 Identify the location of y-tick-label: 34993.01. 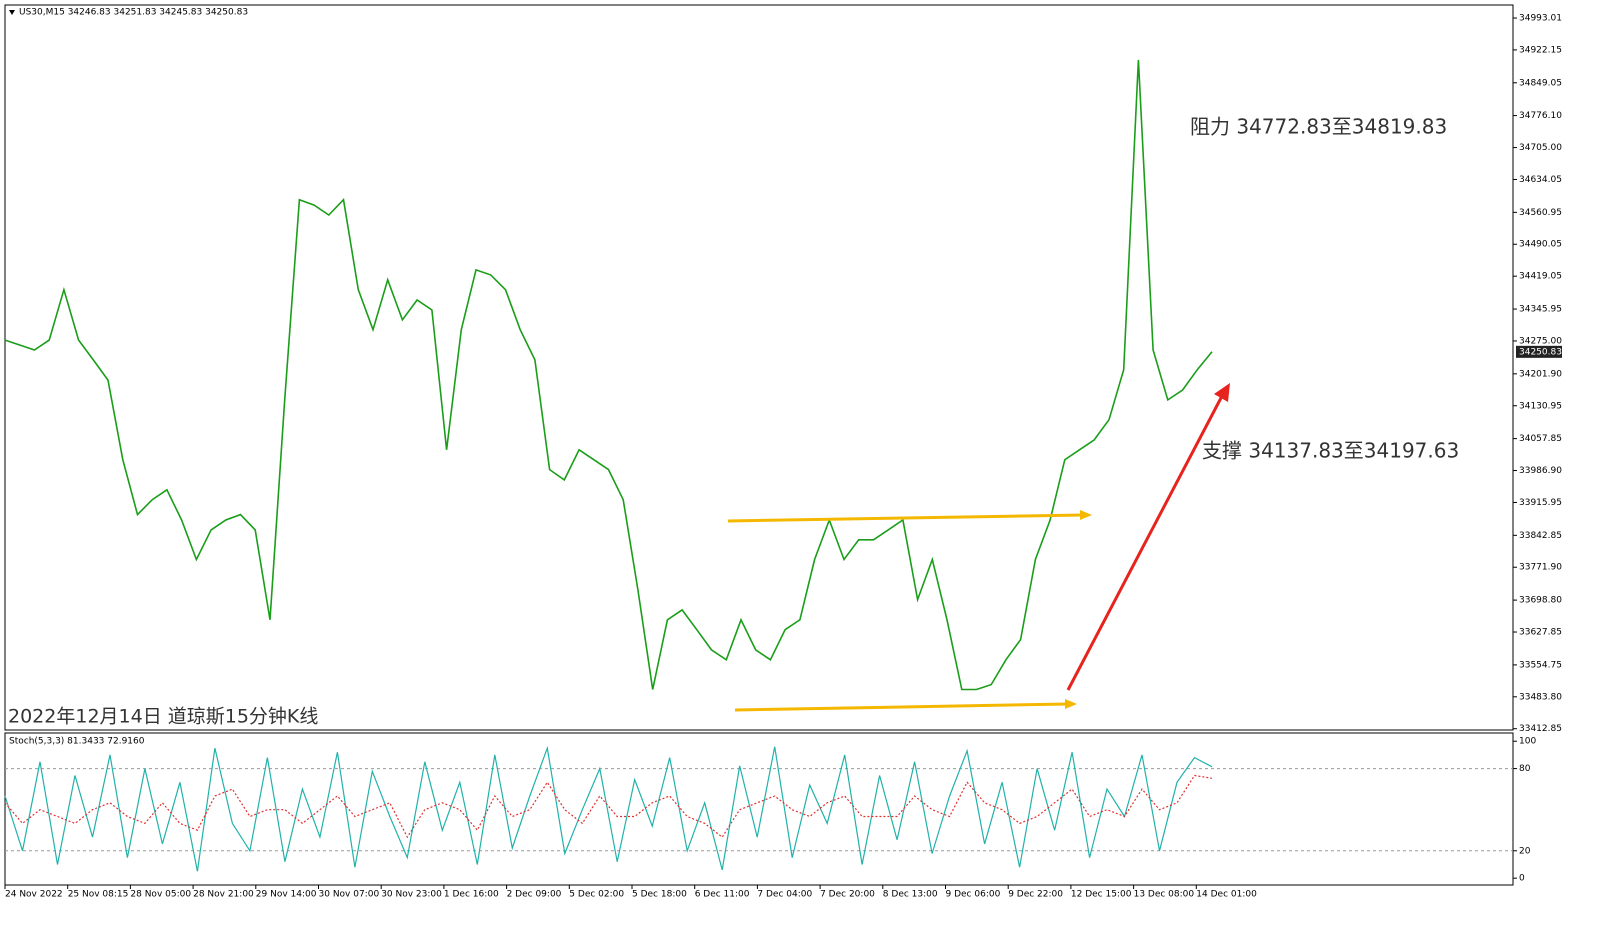
(1540, 19).